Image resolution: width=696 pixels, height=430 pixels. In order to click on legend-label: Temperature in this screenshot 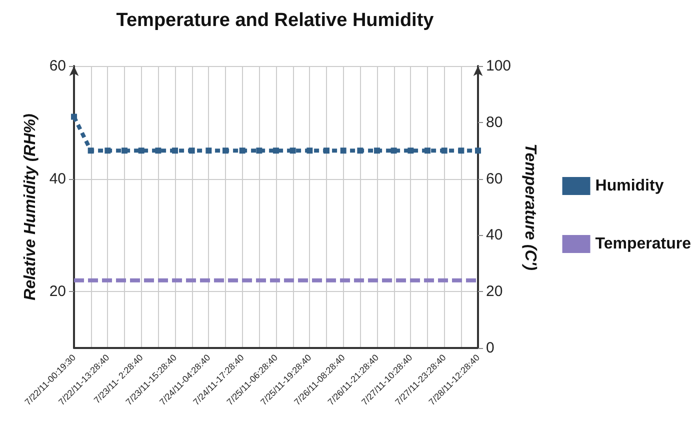, I will do `click(643, 244)`.